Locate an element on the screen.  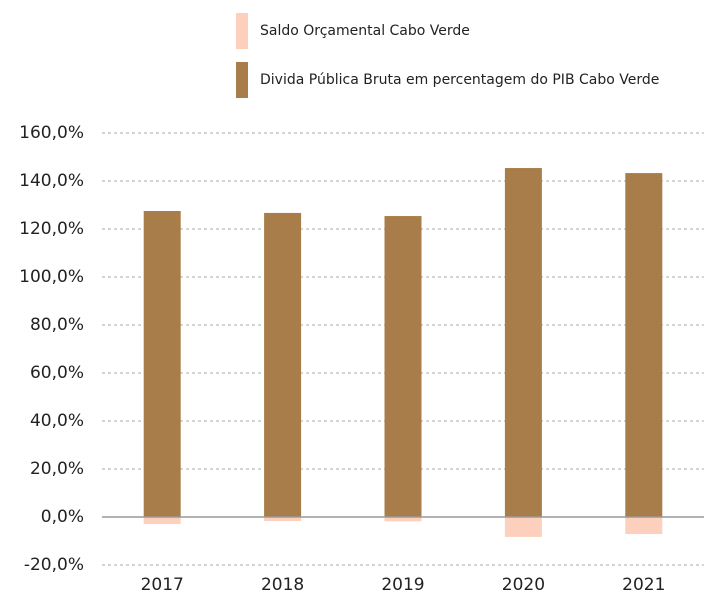
y-tick-label: 120,0% is located at coordinates (51, 229).